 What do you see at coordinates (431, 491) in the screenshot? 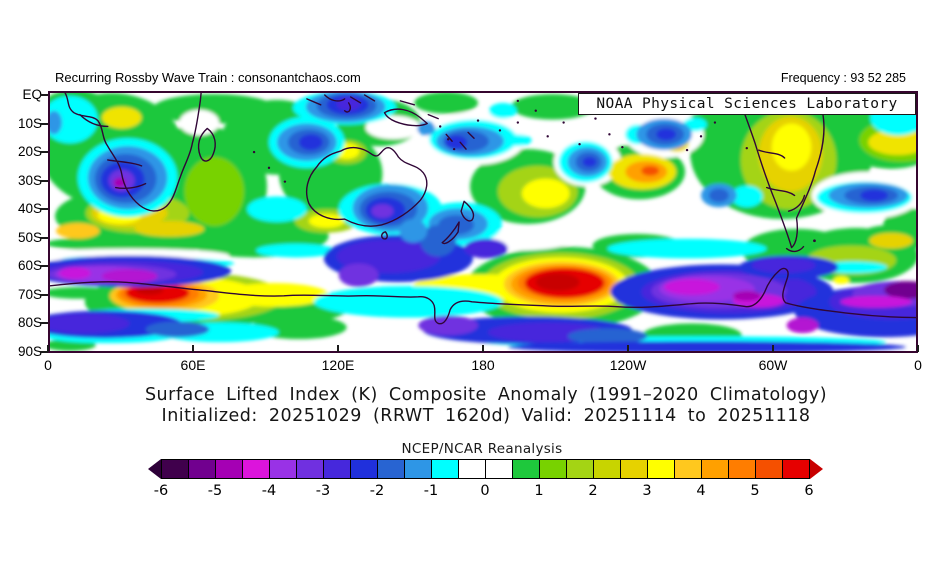
I see `colorbar-tick-label: -1` at bounding box center [431, 491].